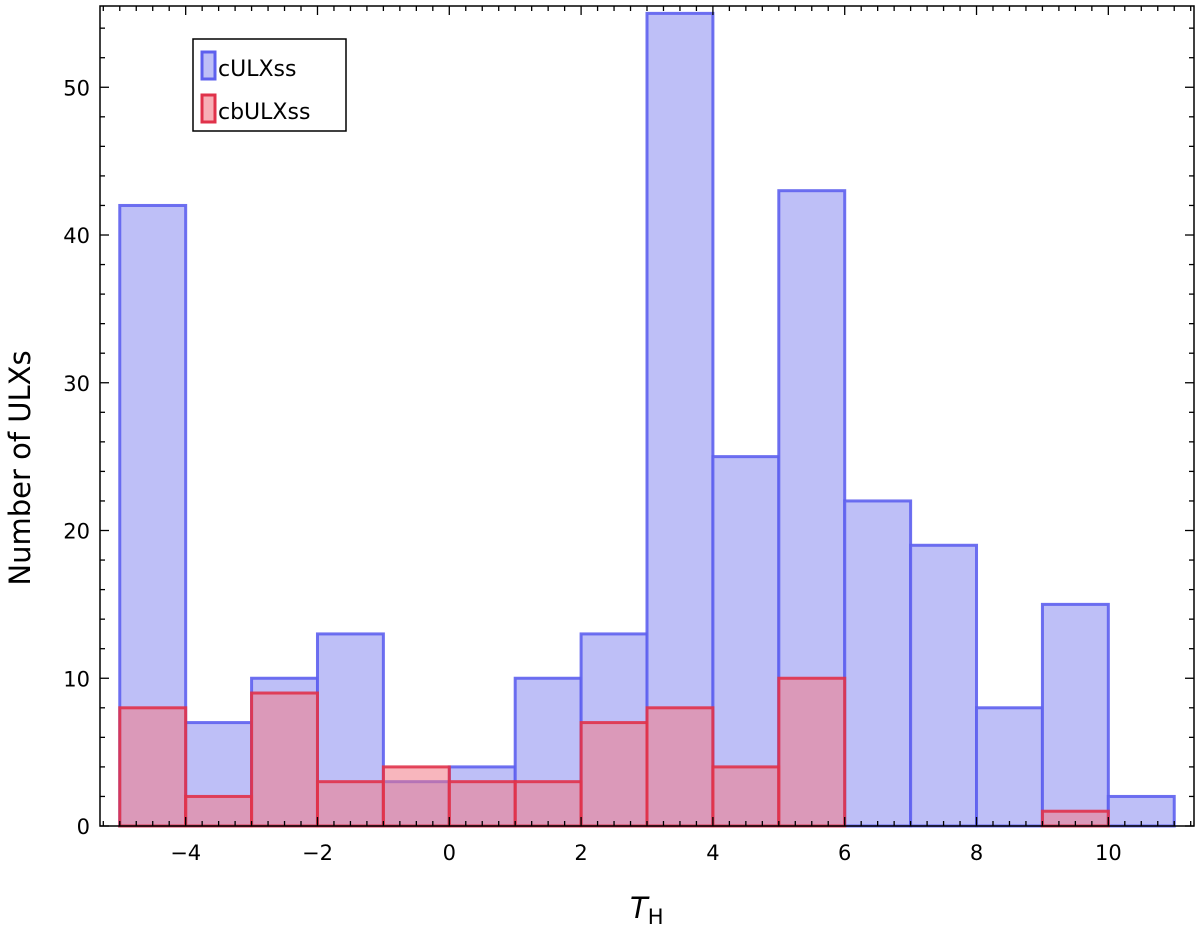  I want to click on x-tick-label: 6, so click(844, 853).